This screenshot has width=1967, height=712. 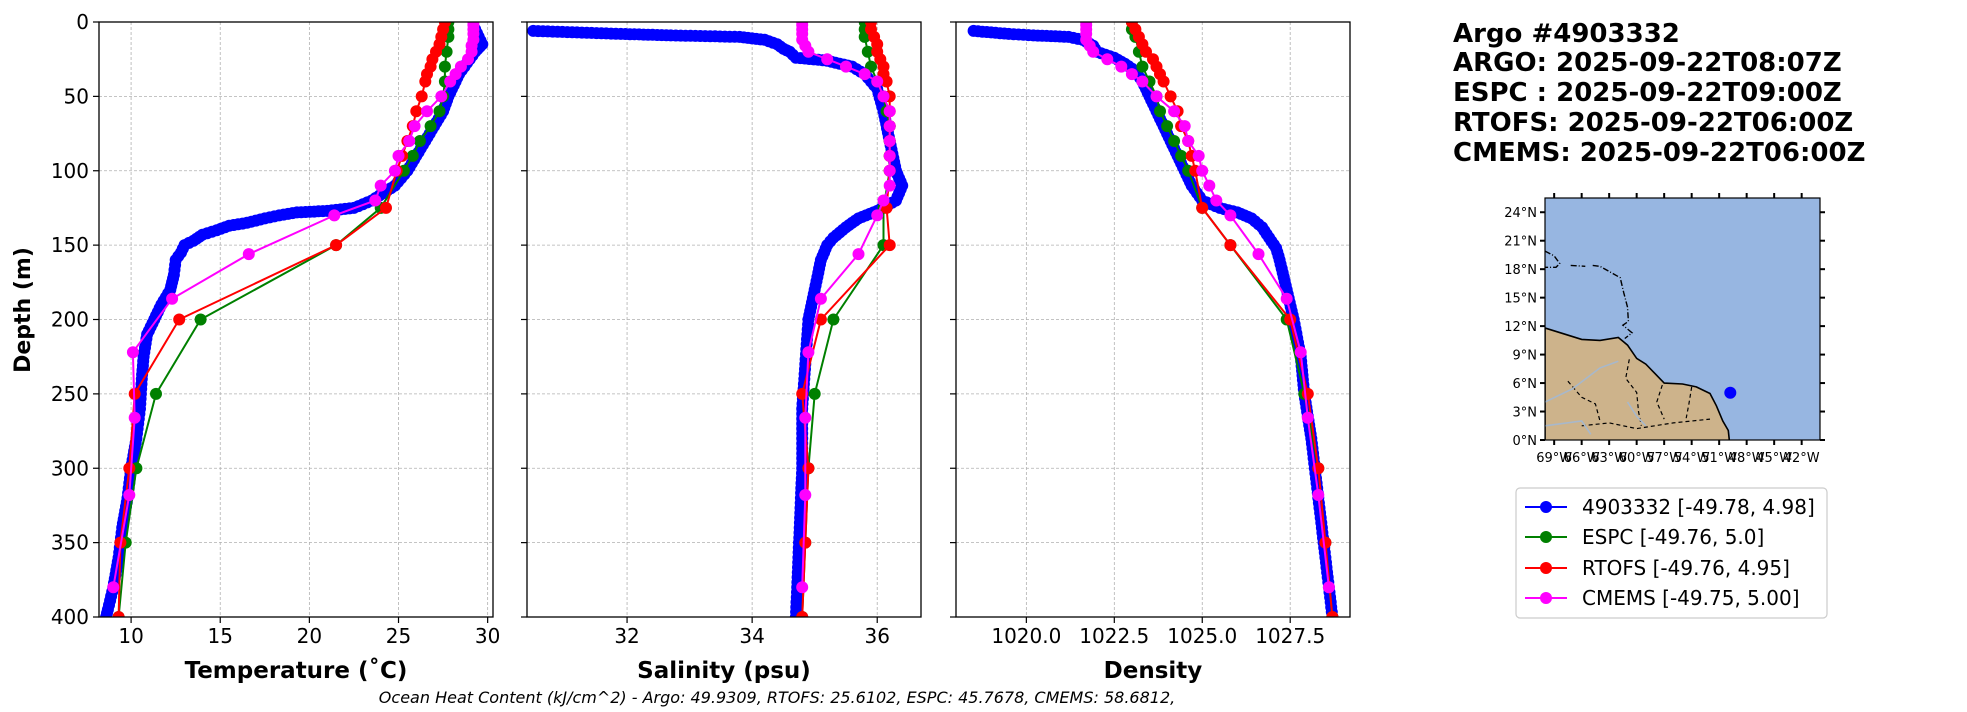 I want to click on temperature-x-axis-label: Temperature (˚C), so click(x=296, y=670).